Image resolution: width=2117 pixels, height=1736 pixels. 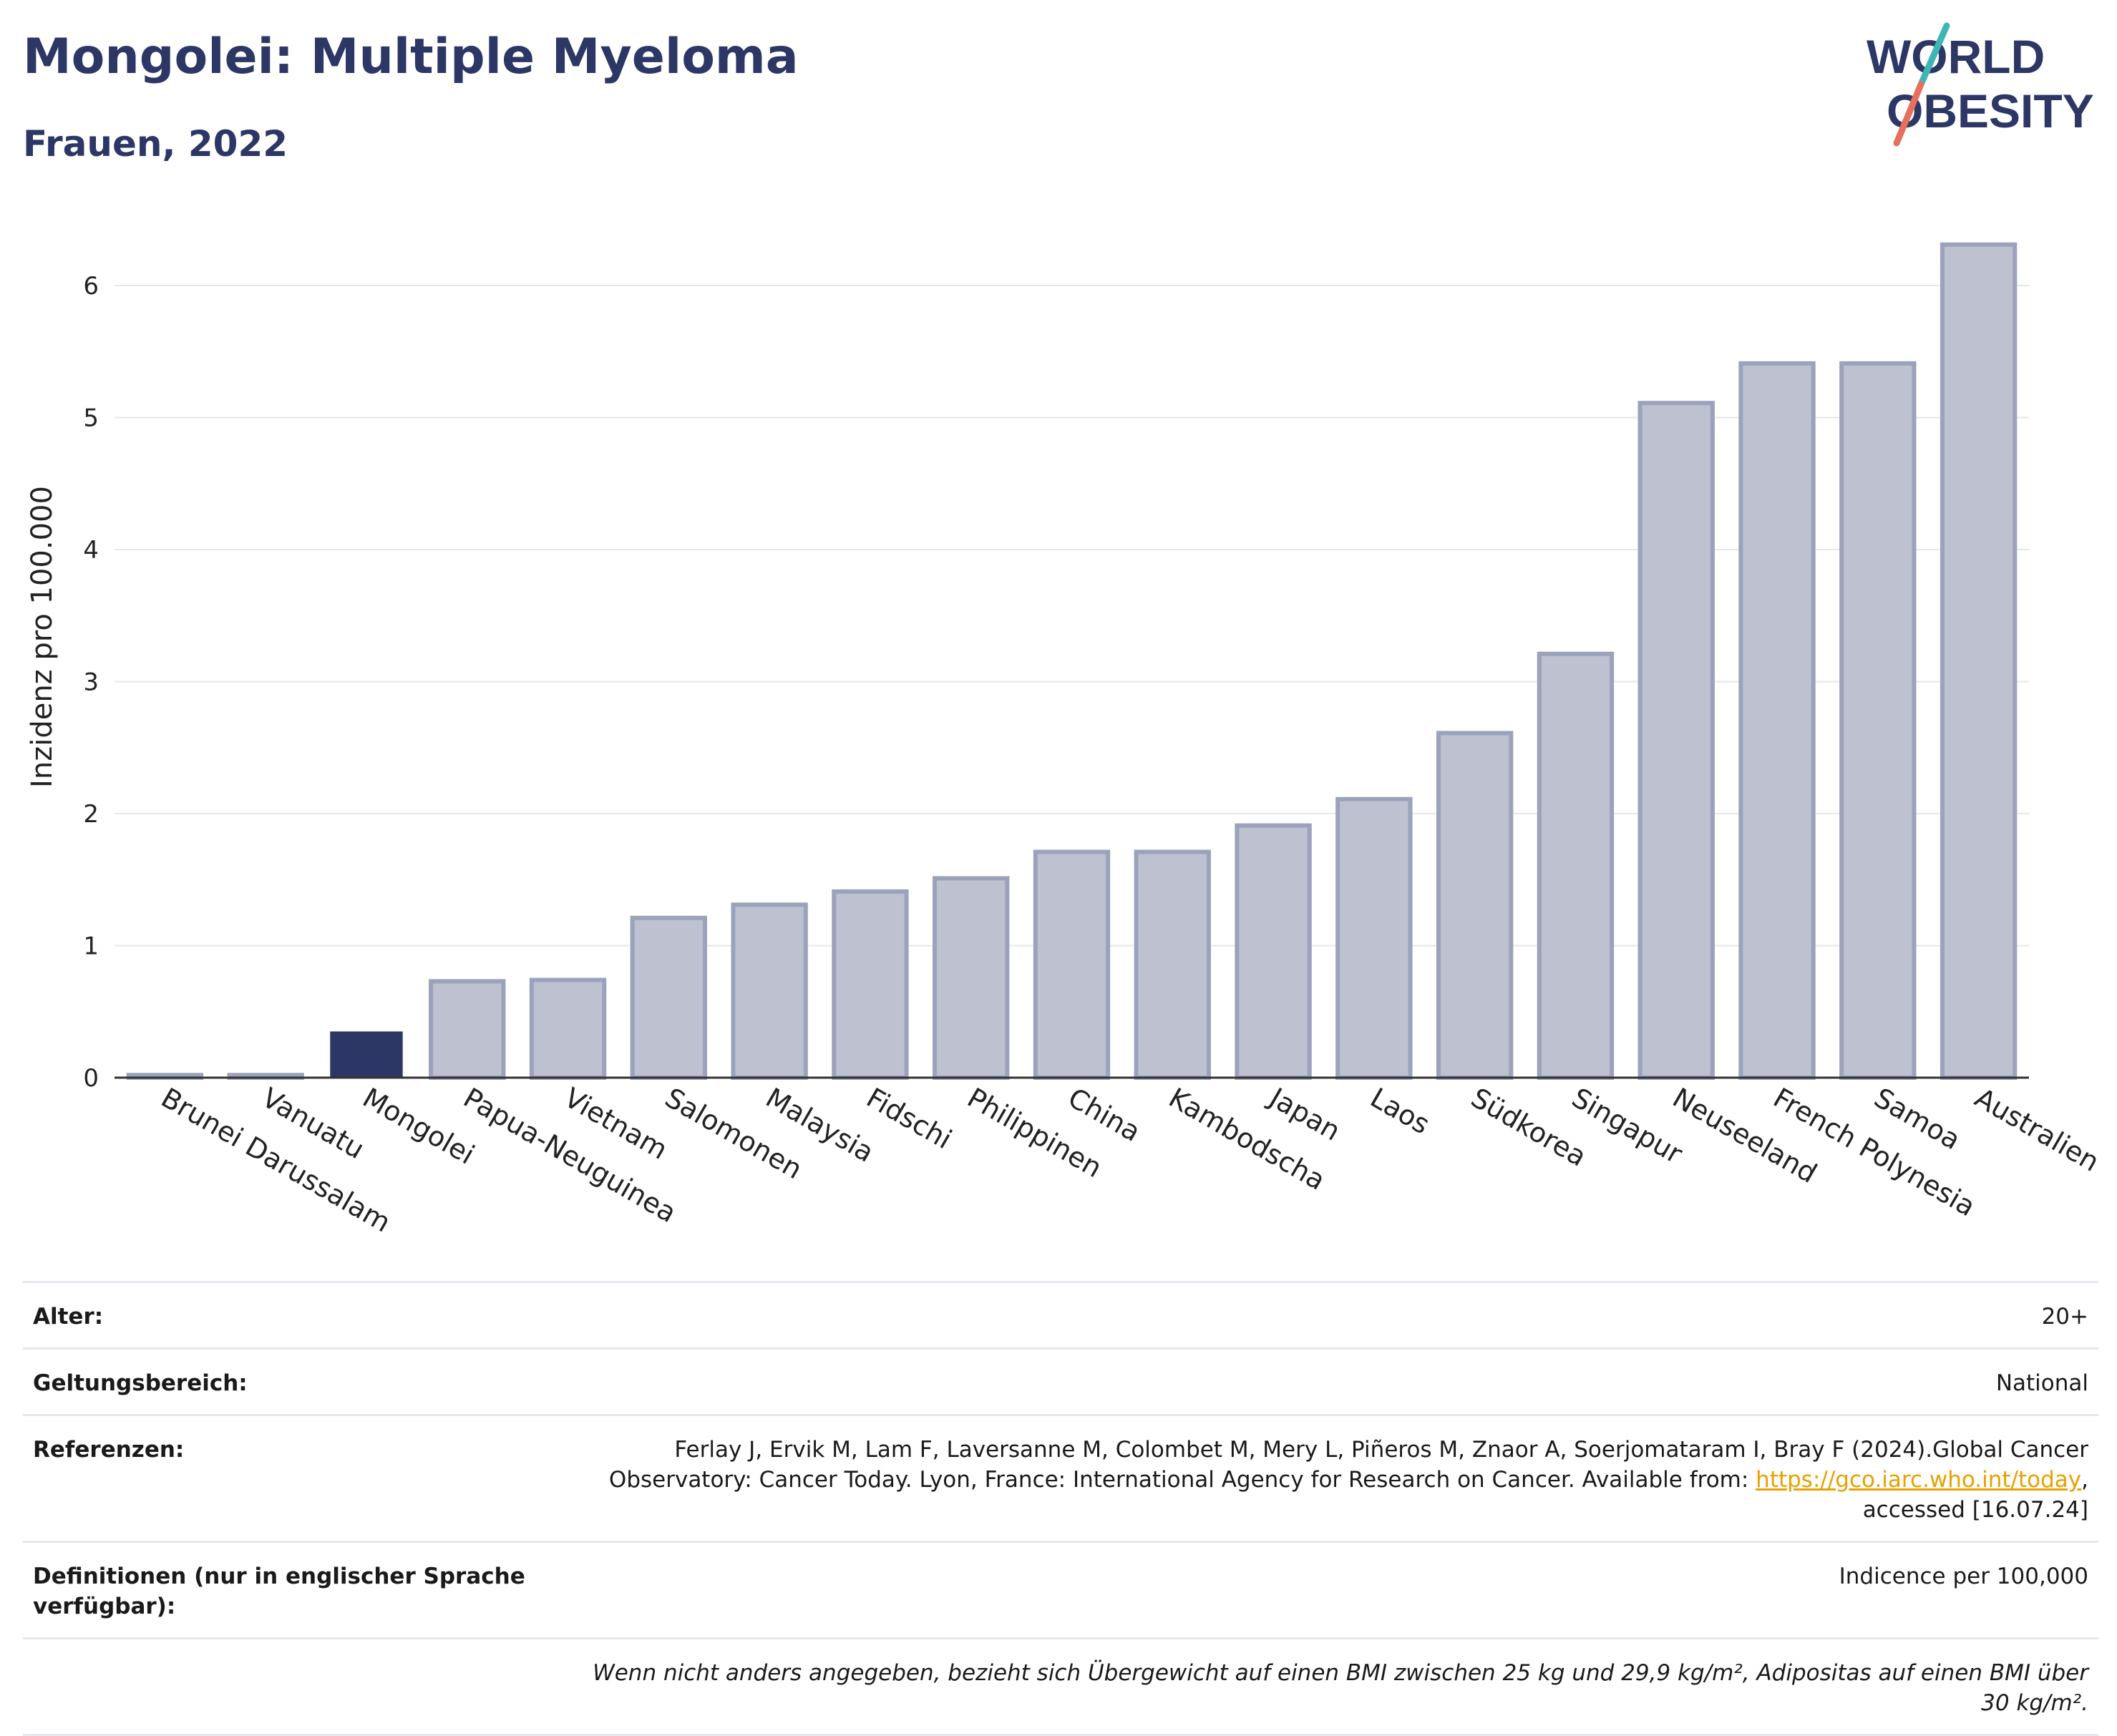 What do you see at coordinates (971, 979) in the screenshot?
I see `bar-philippinen` at bounding box center [971, 979].